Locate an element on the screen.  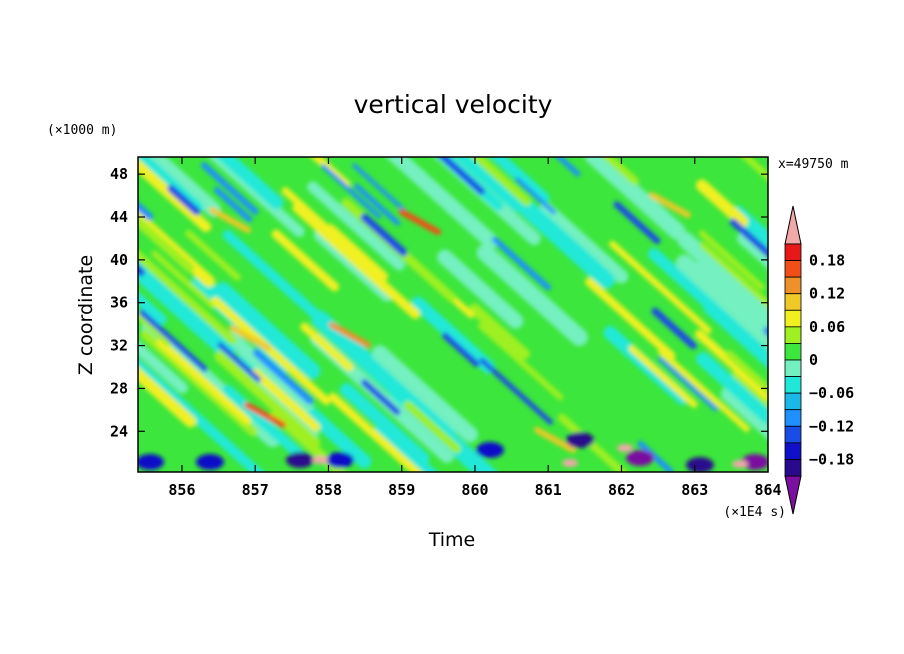
x-tick-label: 859 is located at coordinates (401, 490).